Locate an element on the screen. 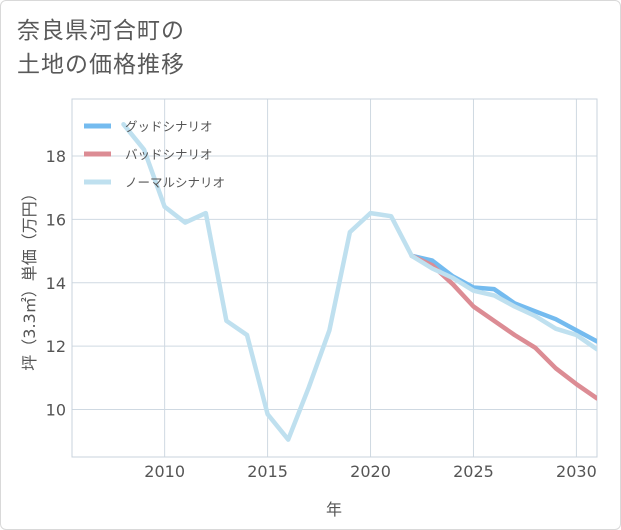  x-axis-ticks: 2010 2015 2020 2025 2030 is located at coordinates (370, 471).